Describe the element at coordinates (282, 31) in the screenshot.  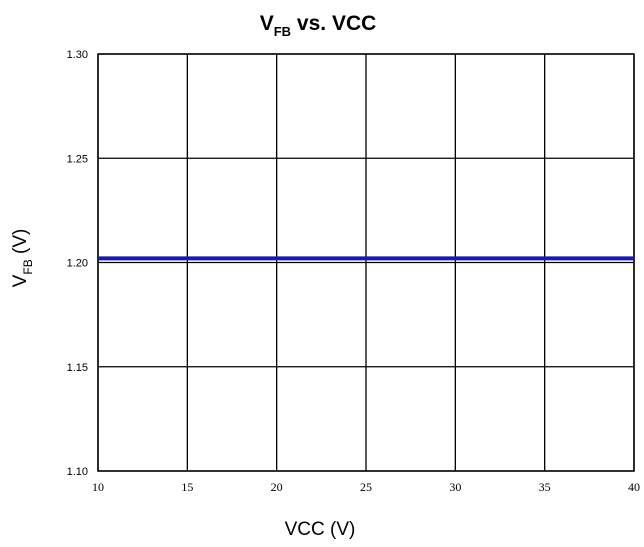
I see `chart-title-subscript: FB` at that location.